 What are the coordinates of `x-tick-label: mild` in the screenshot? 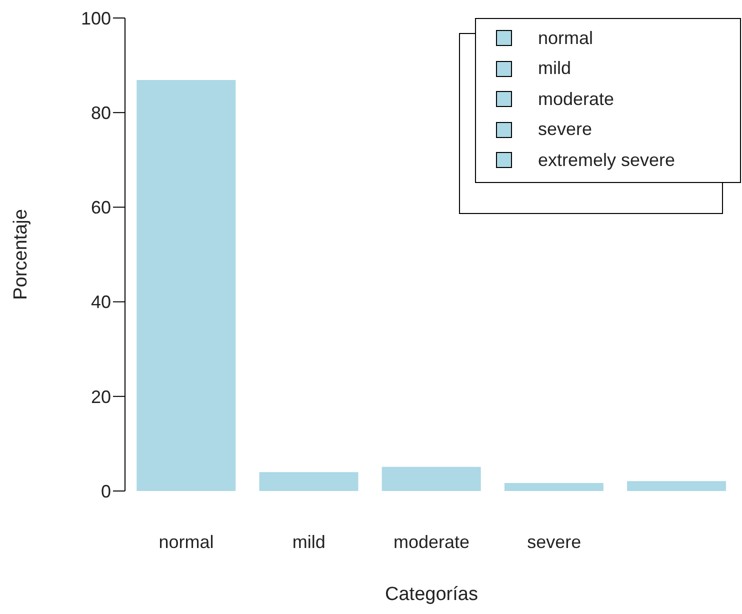 It's located at (309, 542).